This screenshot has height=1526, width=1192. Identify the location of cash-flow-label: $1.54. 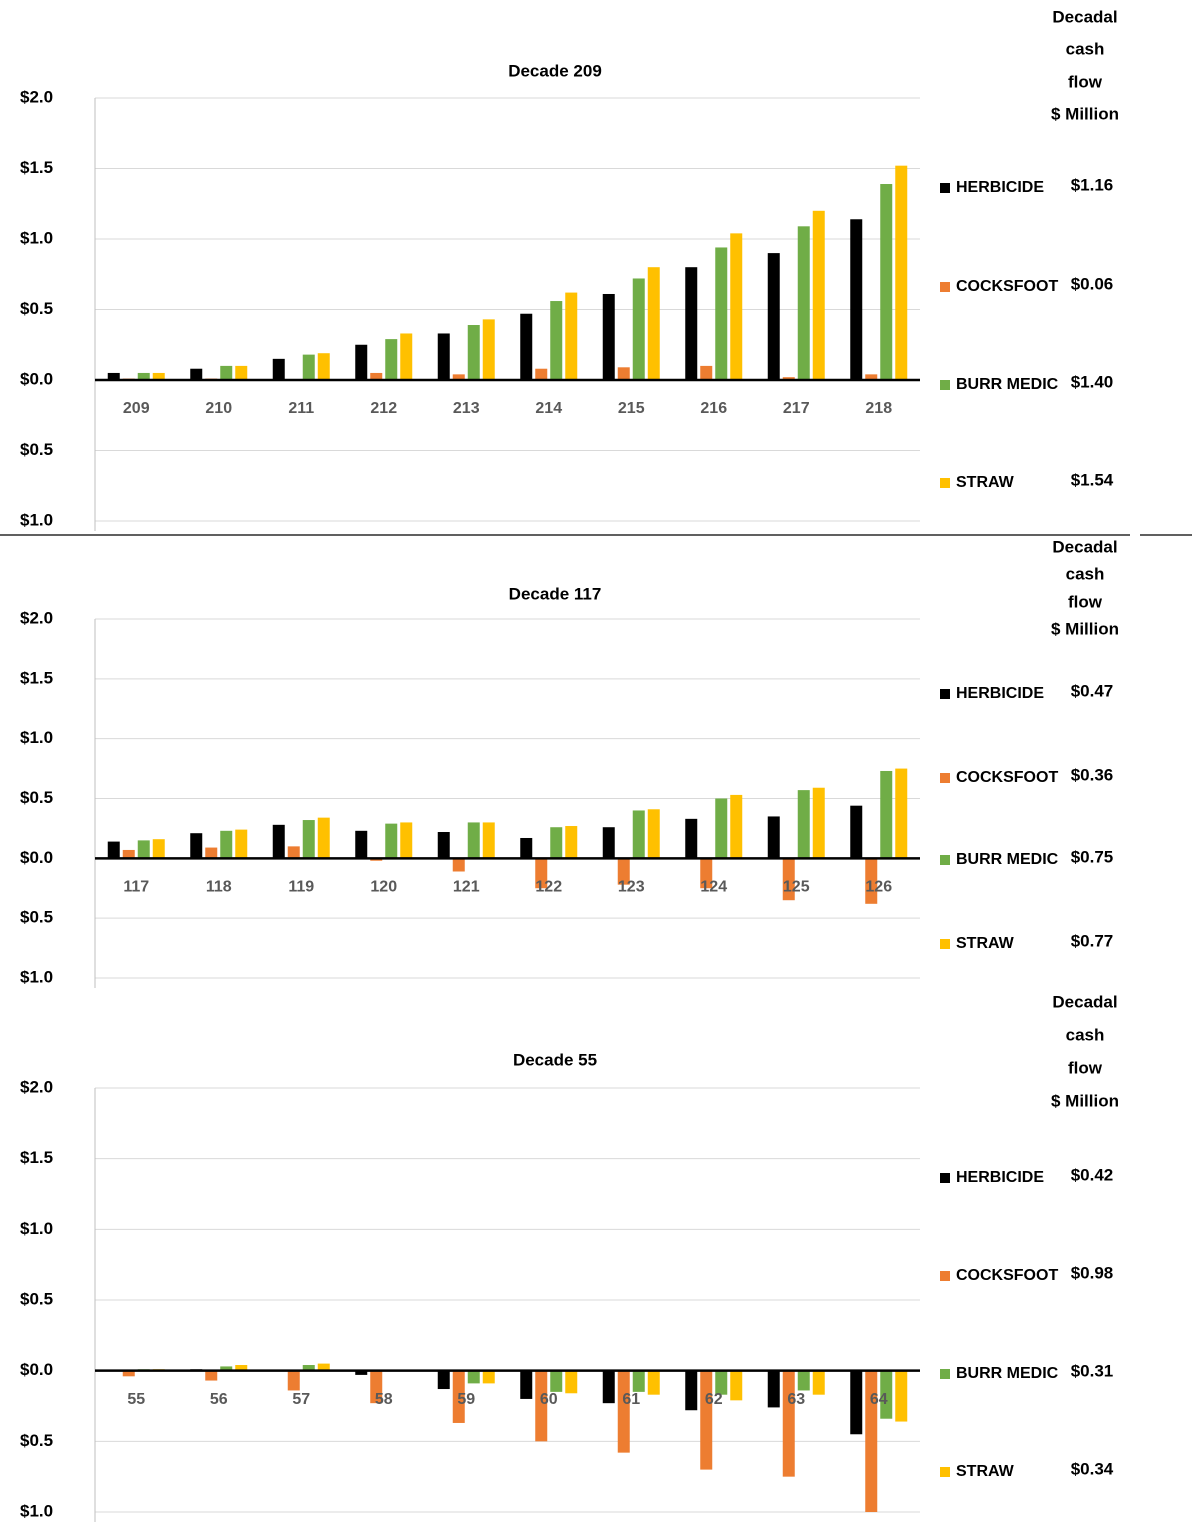
(1092, 479).